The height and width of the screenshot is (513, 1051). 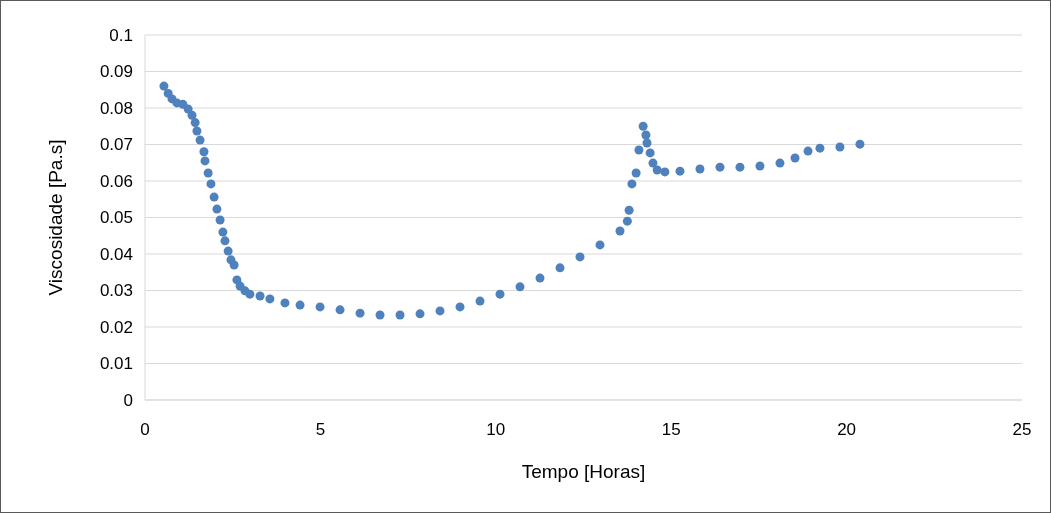 What do you see at coordinates (128, 400) in the screenshot?
I see `y-tick-label: 0` at bounding box center [128, 400].